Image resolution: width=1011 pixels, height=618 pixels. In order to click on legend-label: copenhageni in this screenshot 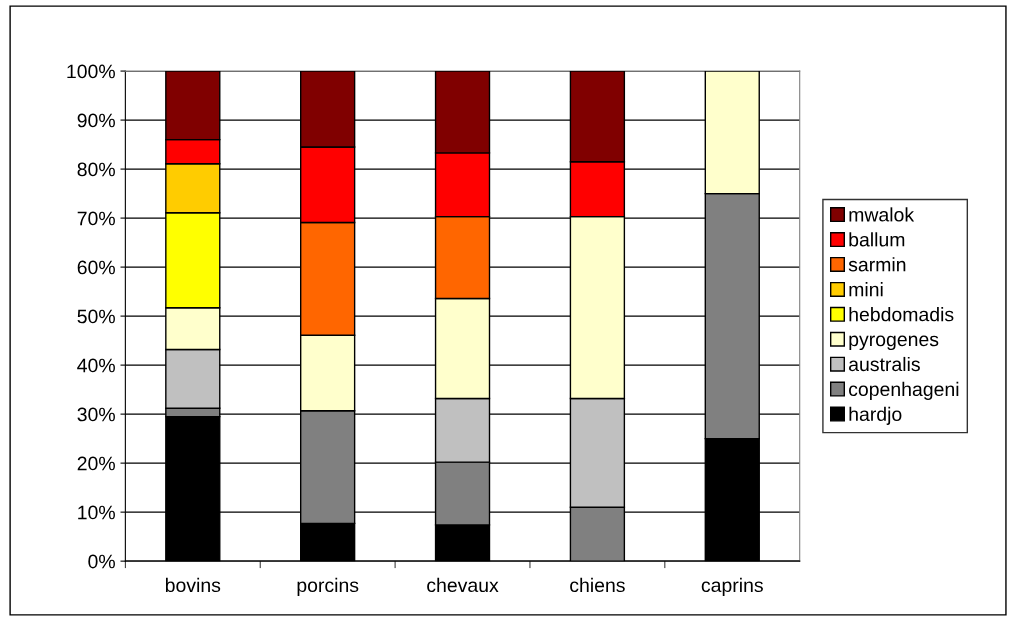, I will do `click(904, 390)`.